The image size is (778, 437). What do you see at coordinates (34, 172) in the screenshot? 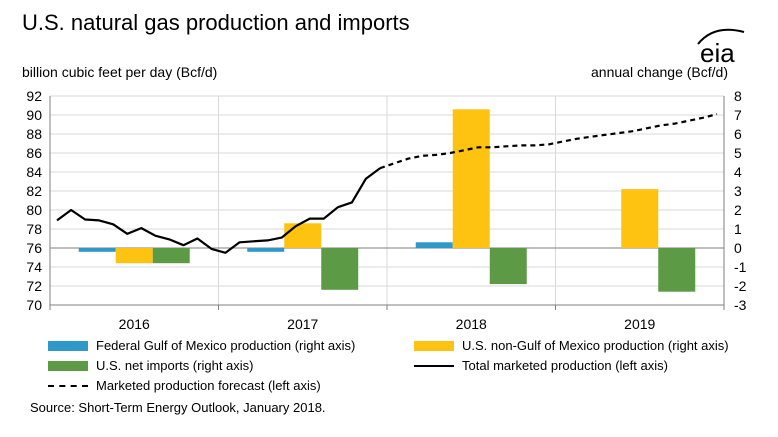
I see `left-tick-label: 84` at bounding box center [34, 172].